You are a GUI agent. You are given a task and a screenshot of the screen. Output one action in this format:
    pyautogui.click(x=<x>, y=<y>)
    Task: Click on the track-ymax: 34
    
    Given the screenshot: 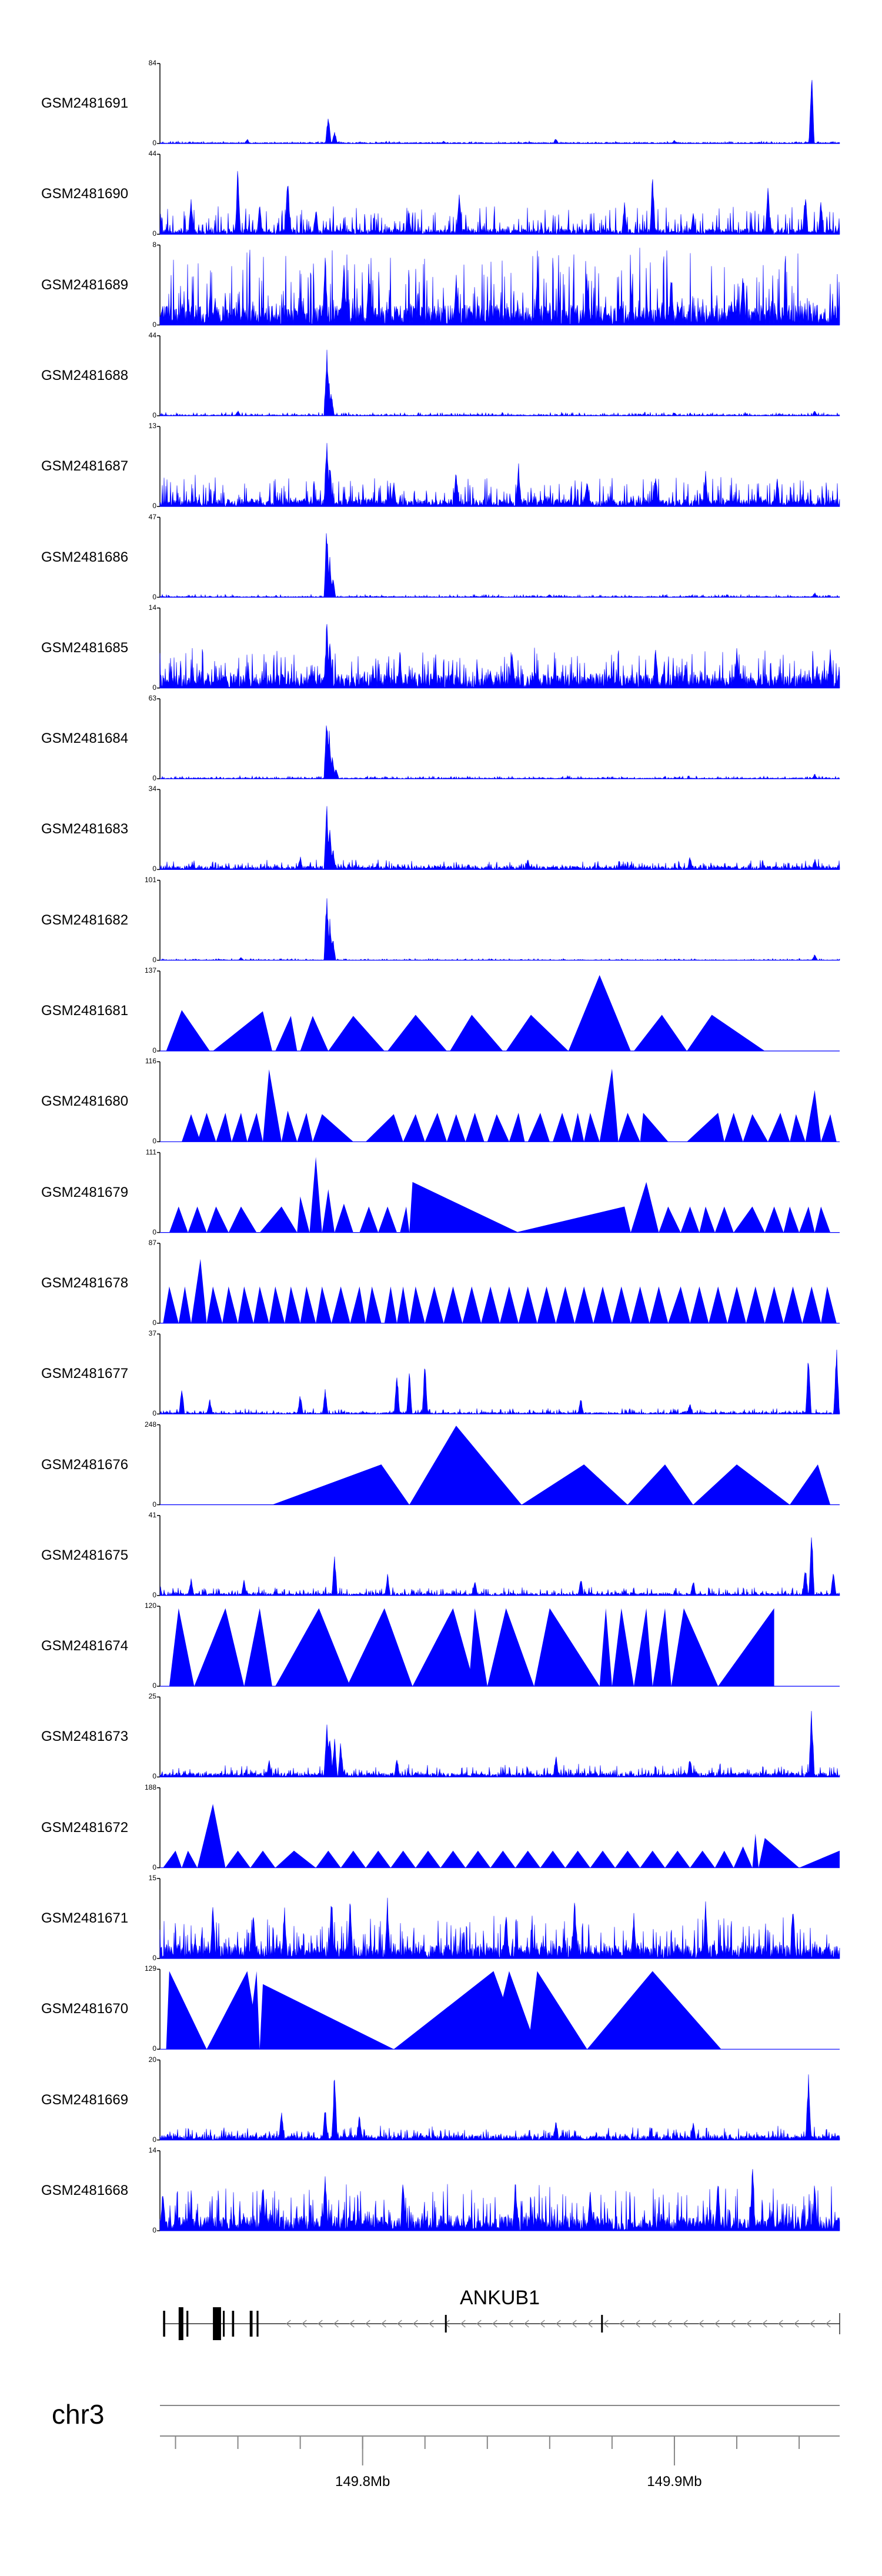 What is the action you would take?
    pyautogui.click(x=152, y=789)
    